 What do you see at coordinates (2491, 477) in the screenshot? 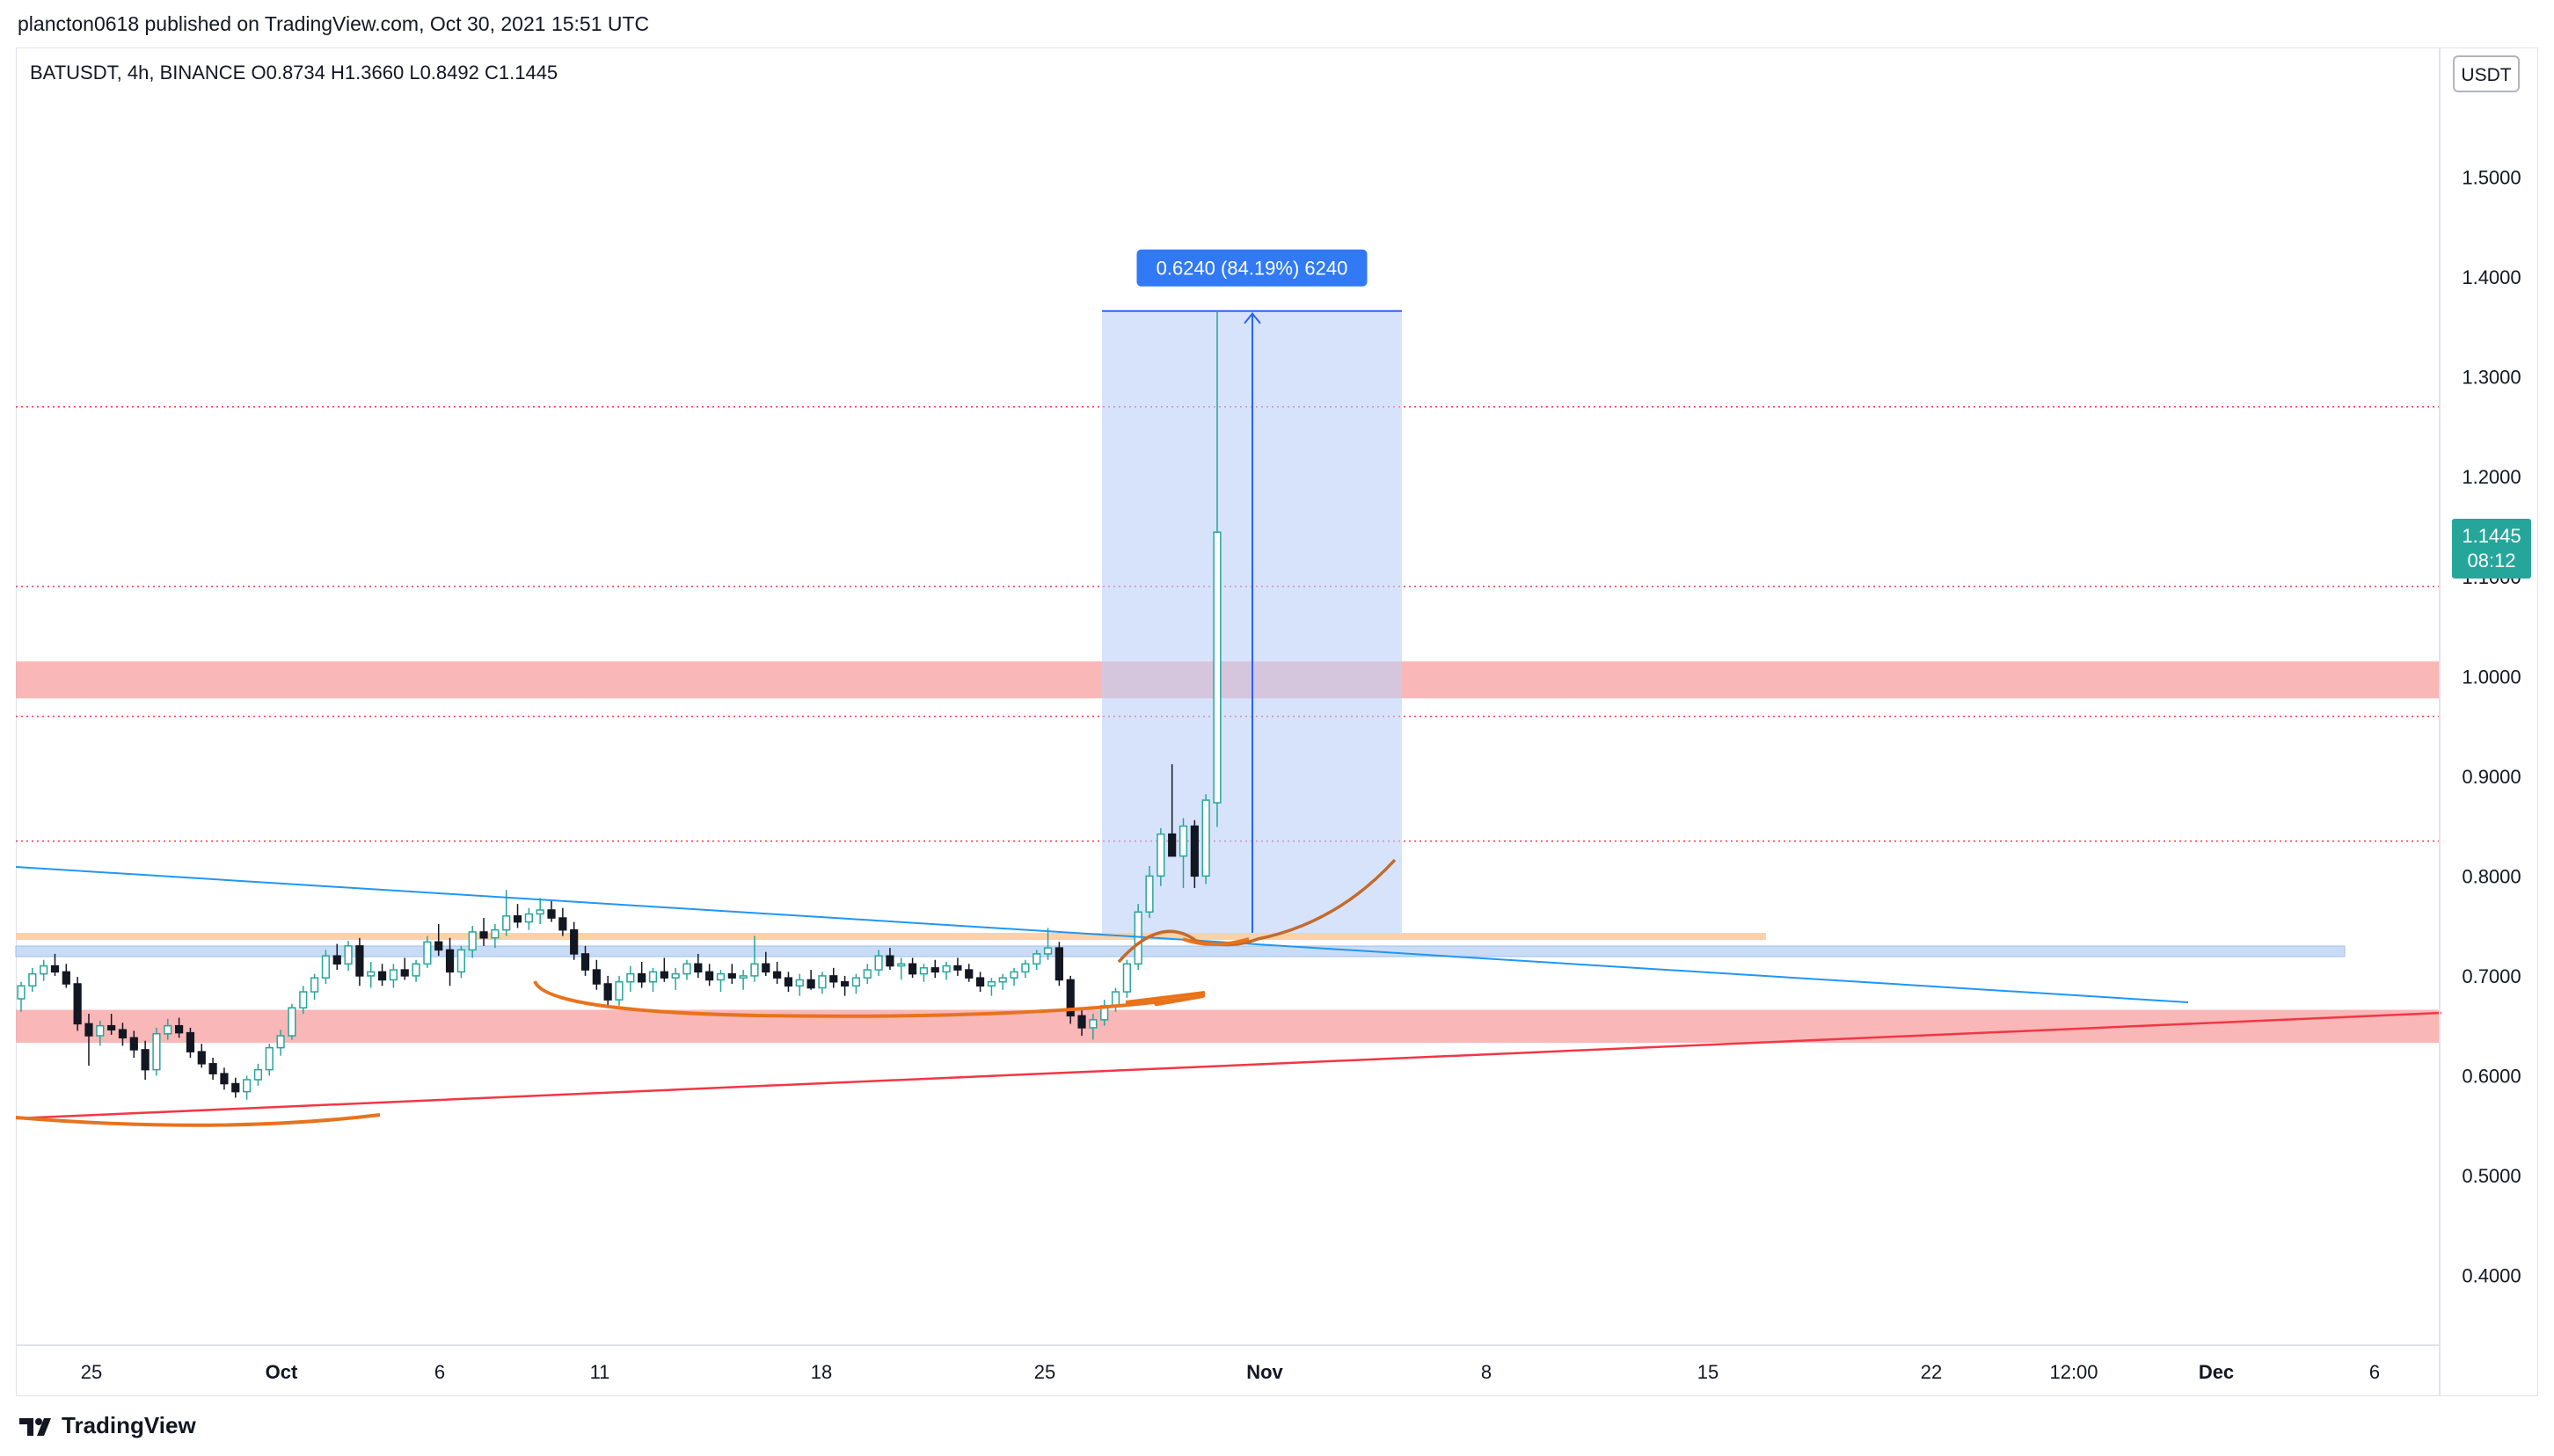
I see `price-tick-label: 1.2000` at bounding box center [2491, 477].